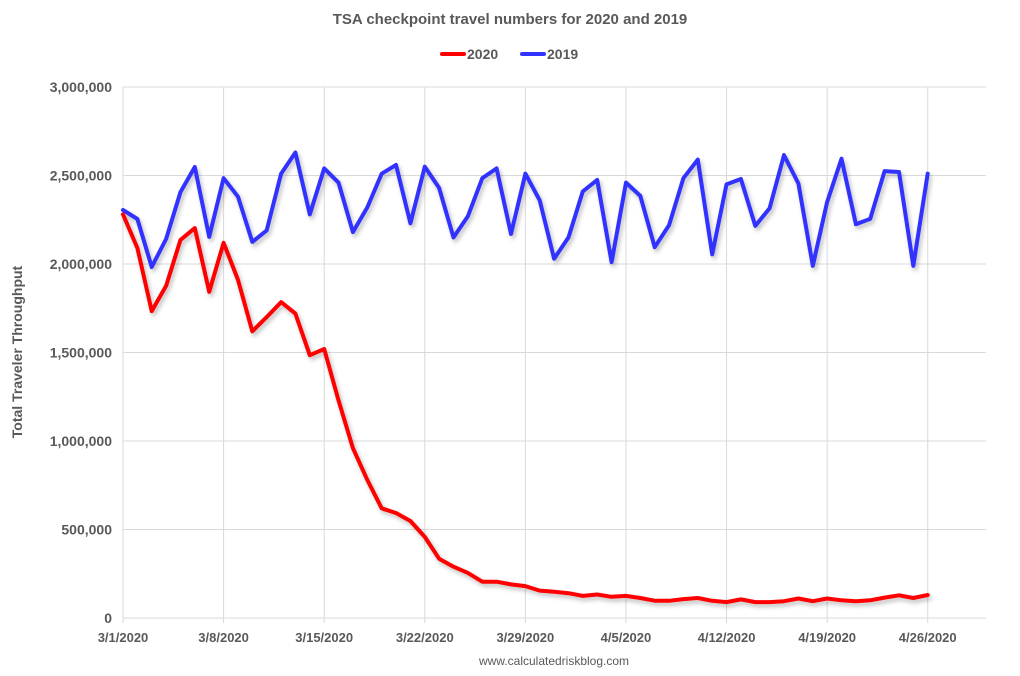  I want to click on y-tick-label: 0, so click(108, 618).